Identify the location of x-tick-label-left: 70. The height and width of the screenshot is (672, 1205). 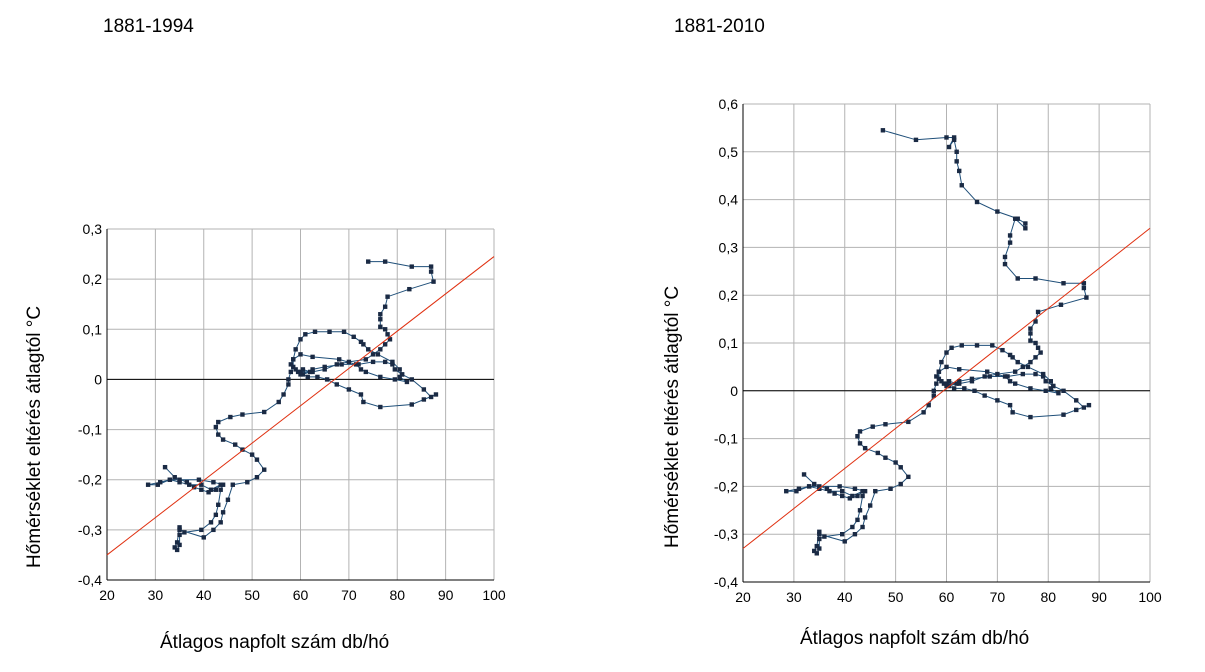
(349, 595).